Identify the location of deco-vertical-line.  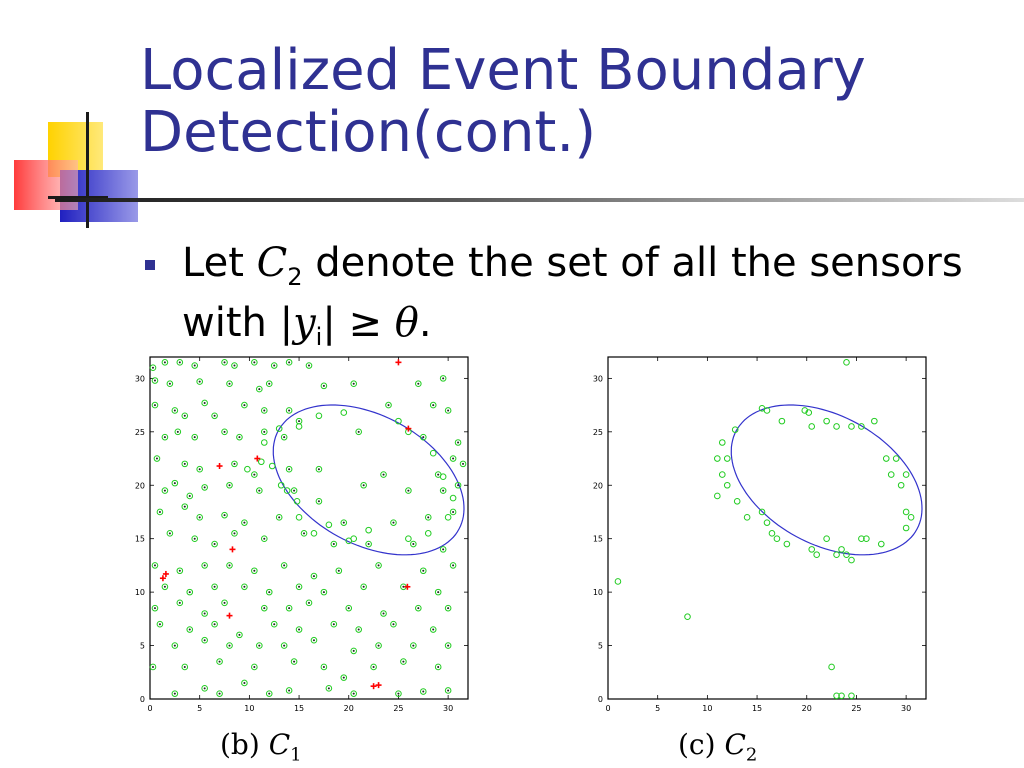
(87, 170).